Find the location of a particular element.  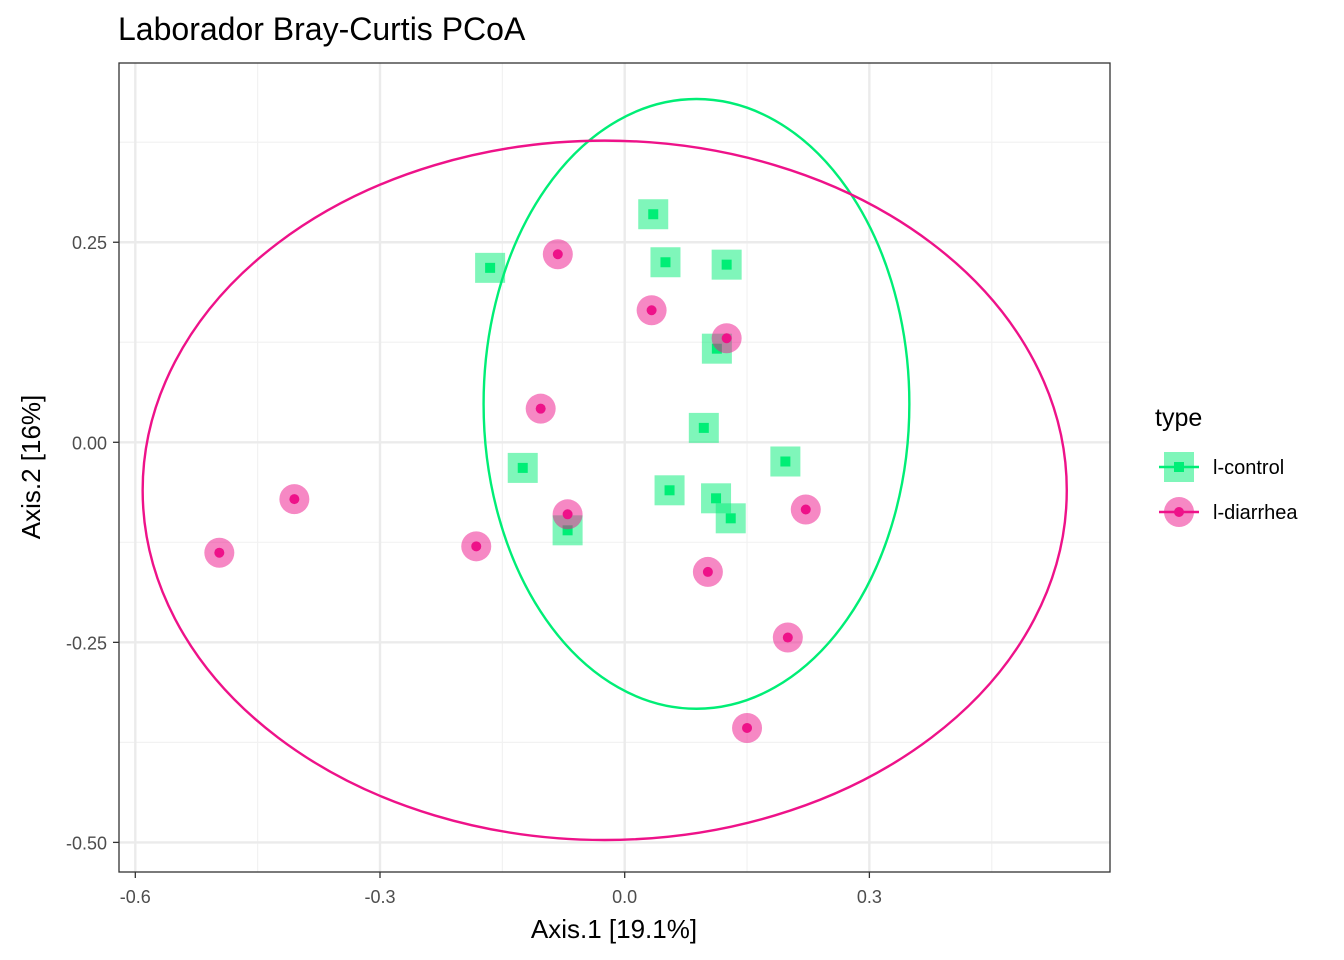

x-tick-label: 0.3 is located at coordinates (869, 897).